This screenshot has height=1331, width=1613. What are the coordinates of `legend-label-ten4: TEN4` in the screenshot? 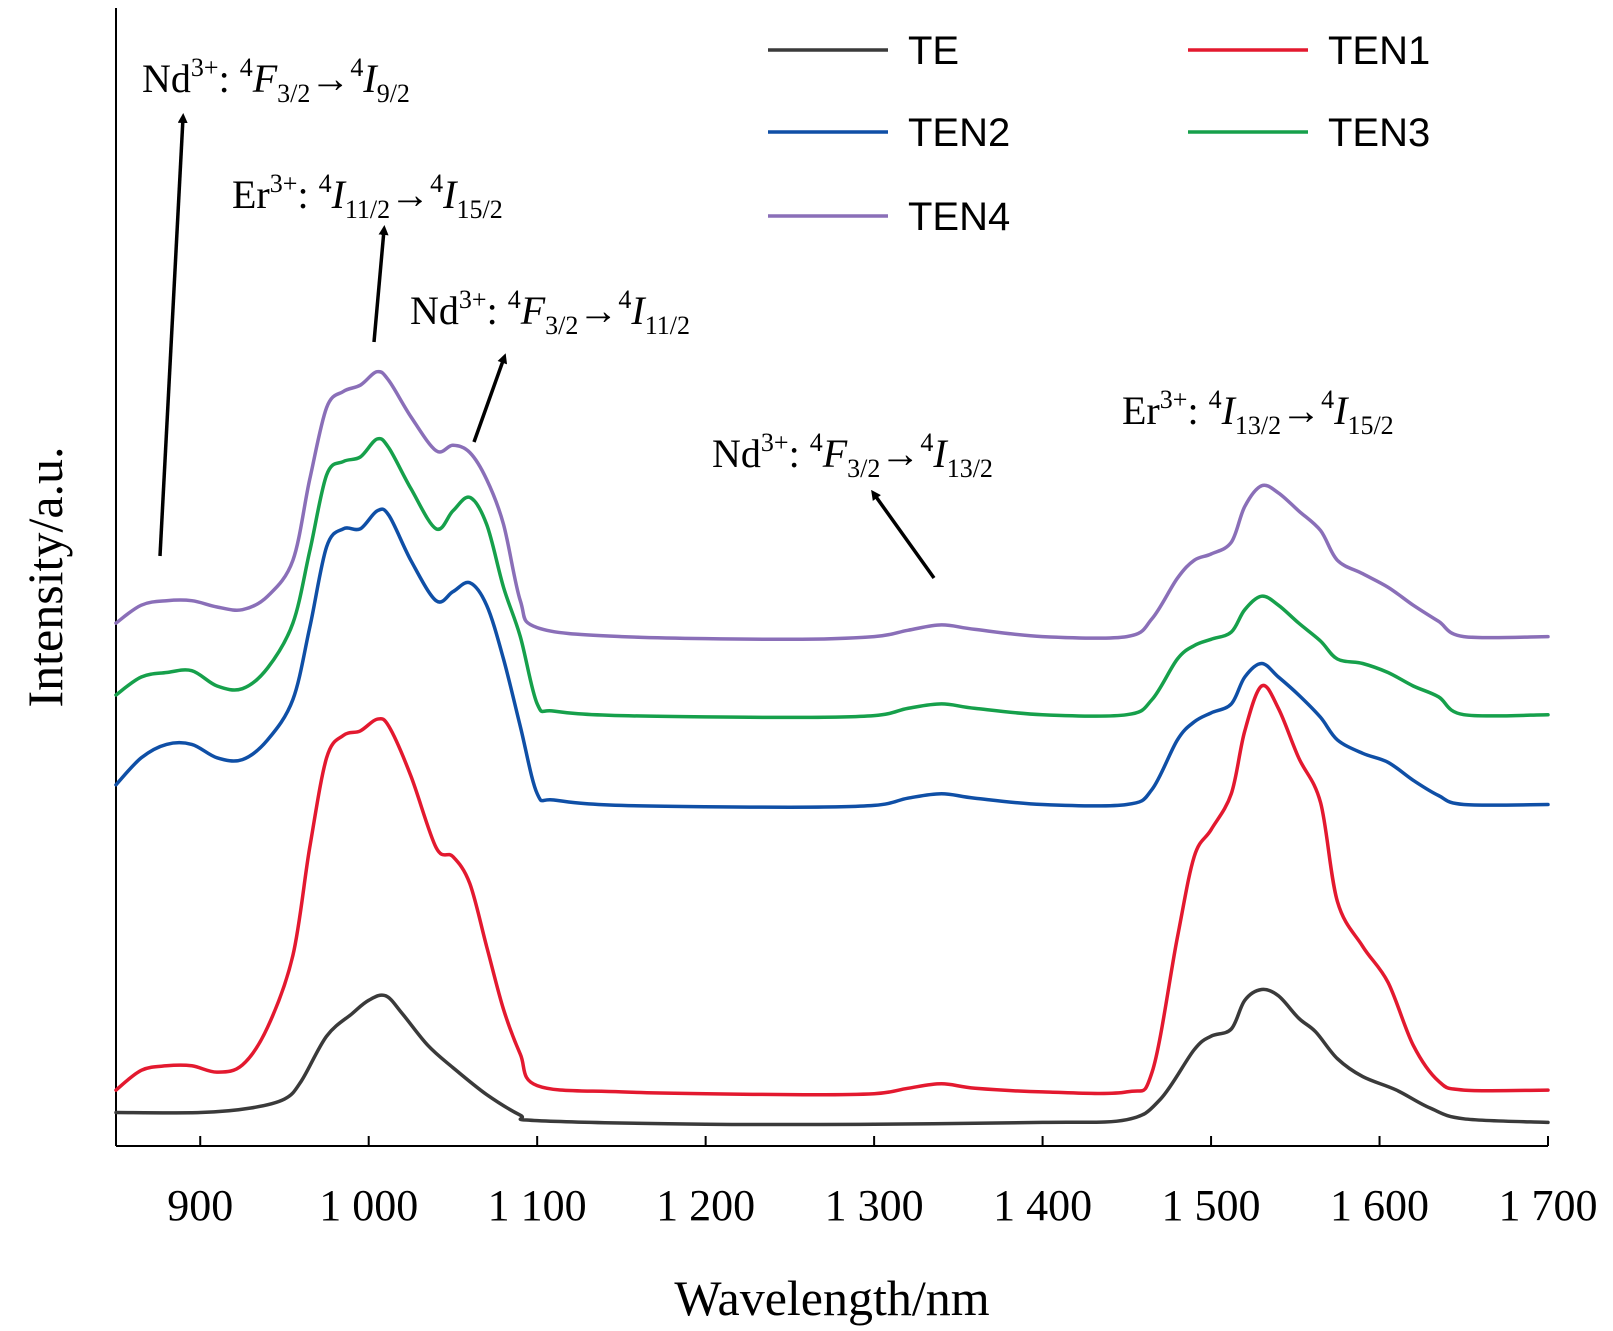 It's located at (959, 217).